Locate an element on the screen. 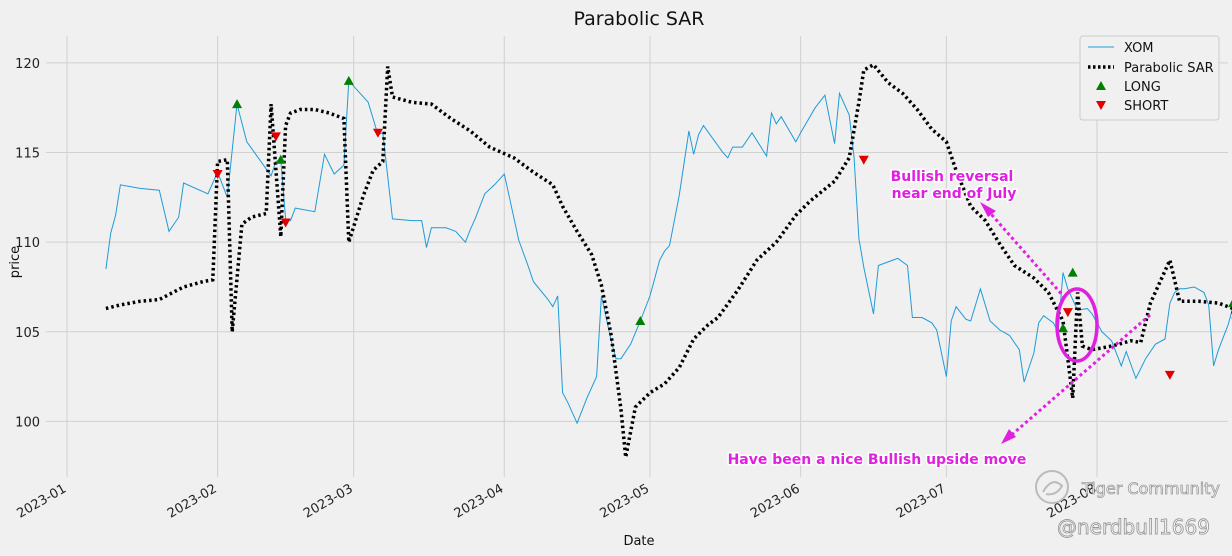  tiger-logo-icon is located at coordinates (1052, 487).